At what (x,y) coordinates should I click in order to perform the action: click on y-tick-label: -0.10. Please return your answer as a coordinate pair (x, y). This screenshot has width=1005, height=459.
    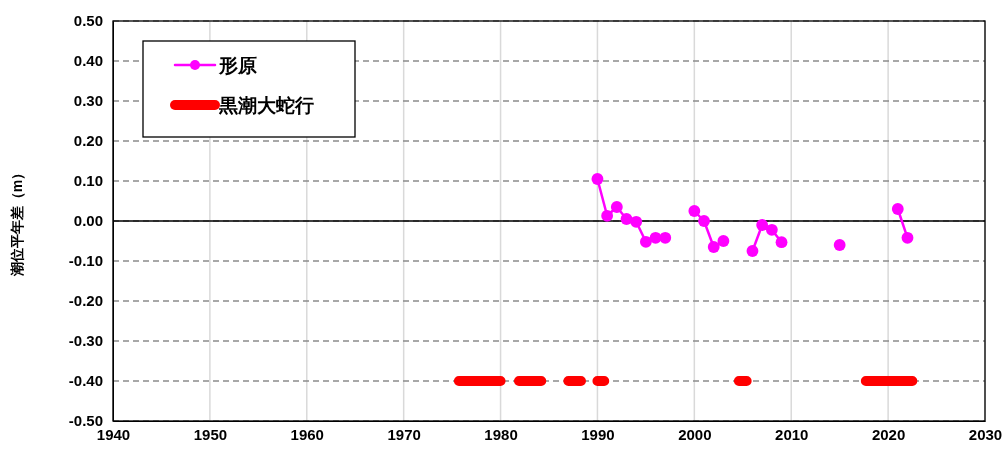
    Looking at the image, I should click on (85, 261).